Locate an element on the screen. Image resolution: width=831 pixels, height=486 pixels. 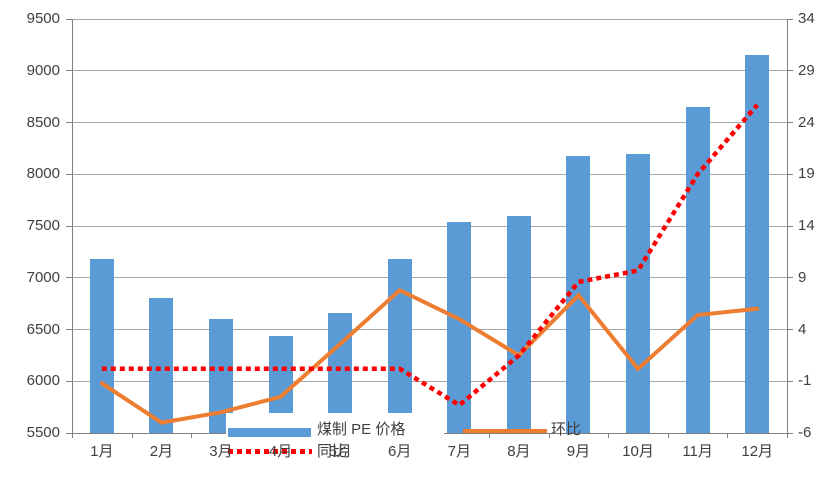
y-label-right-24: 24 is located at coordinates (806, 122).